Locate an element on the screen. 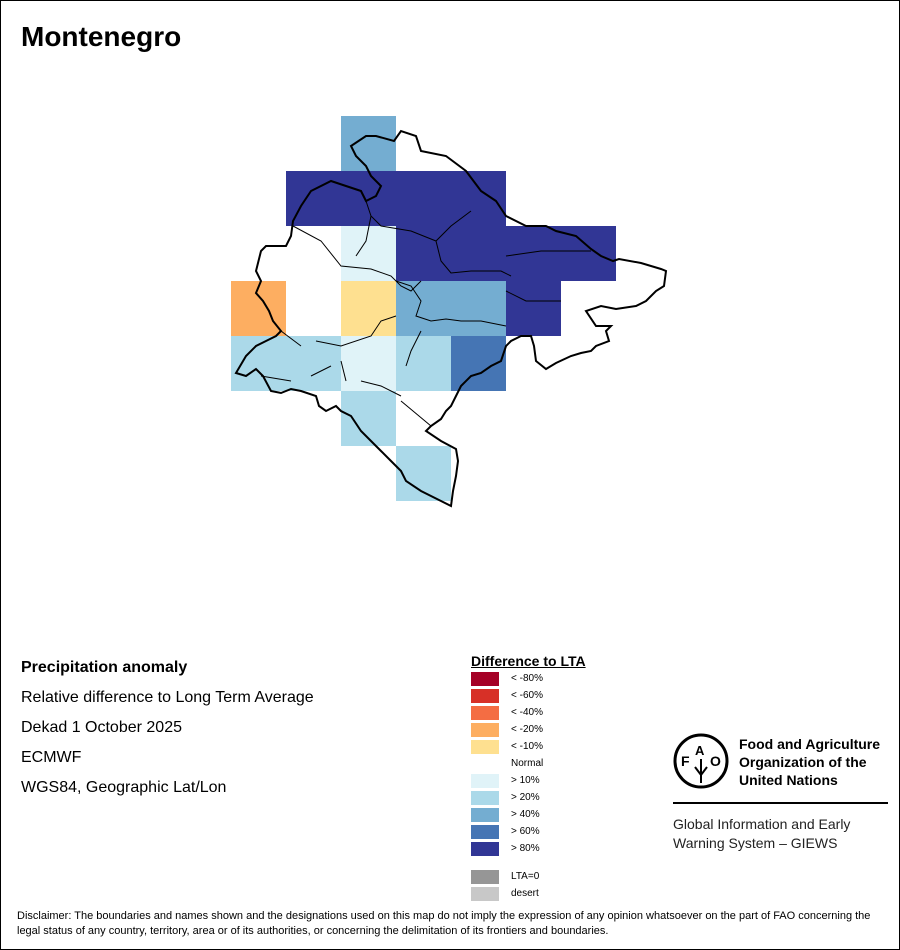 The width and height of the screenshot is (900, 950). legend-label: > 40% is located at coordinates (525, 814).